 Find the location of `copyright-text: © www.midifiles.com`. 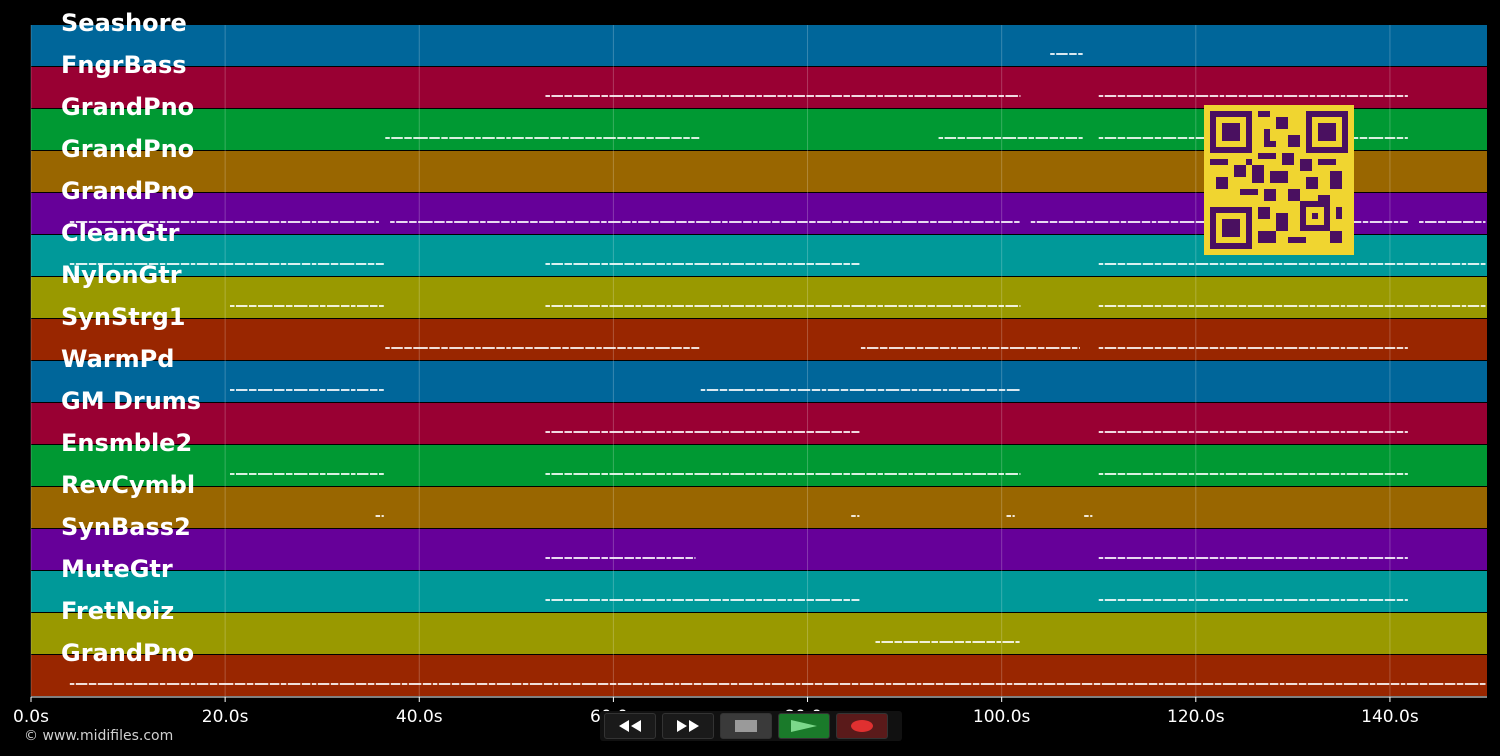

copyright-text: © www.midifiles.com is located at coordinates (99, 736).